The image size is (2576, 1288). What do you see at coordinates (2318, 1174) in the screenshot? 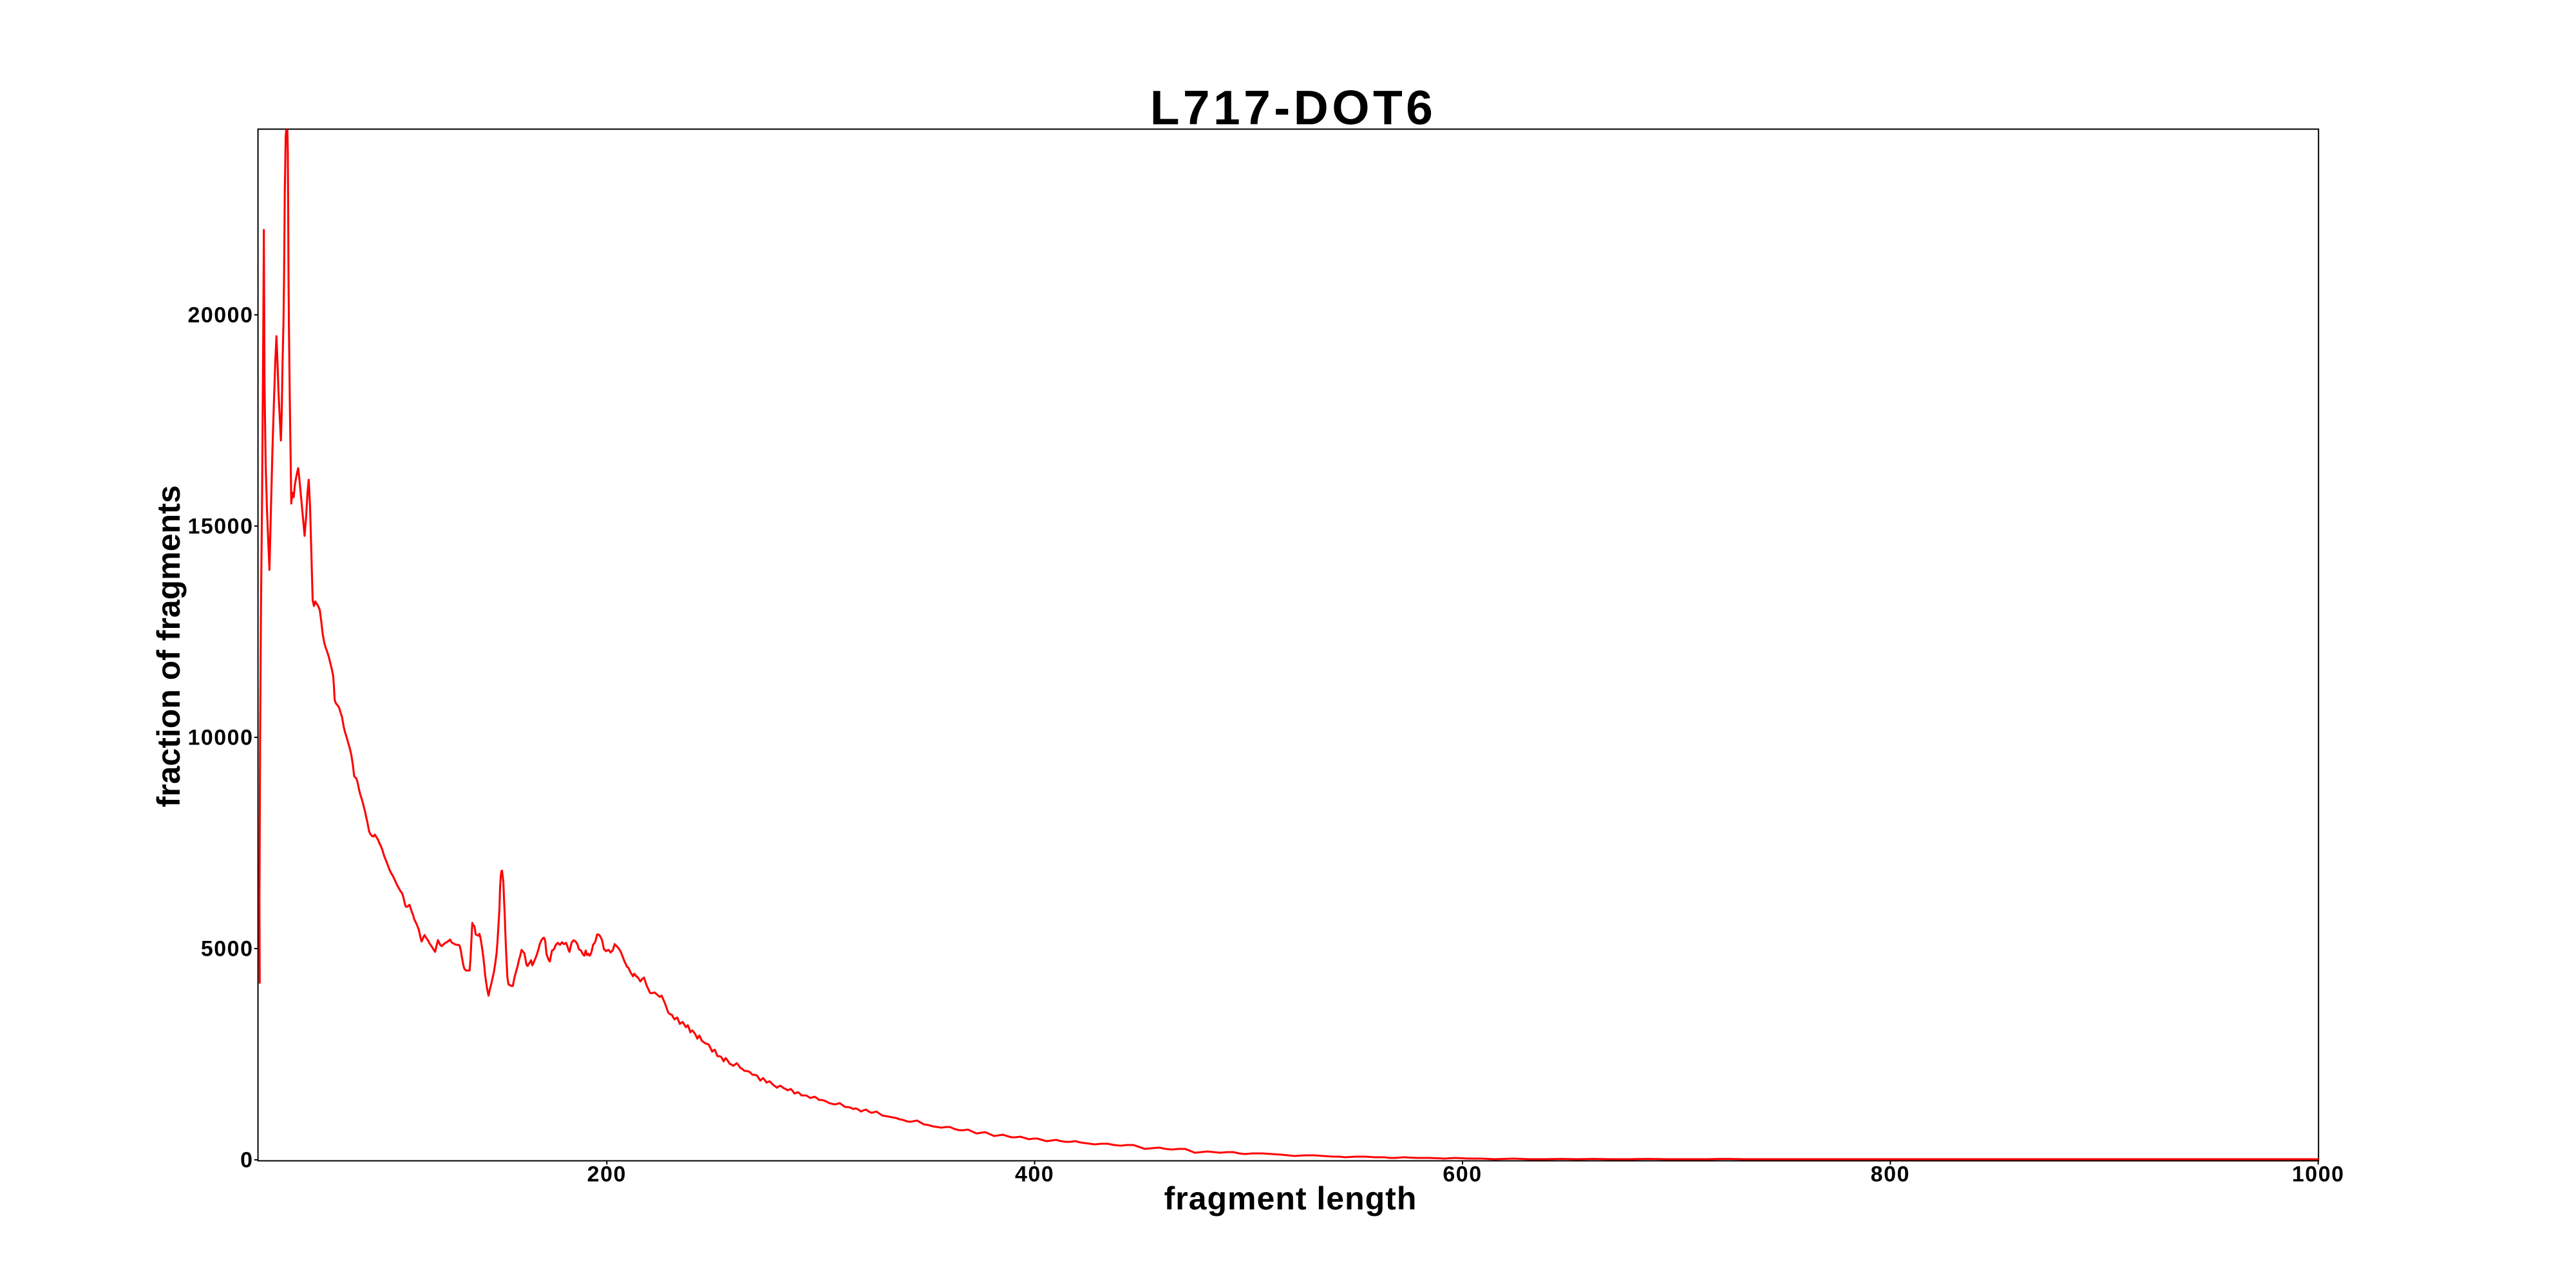
I see `svg-text: 1000` at bounding box center [2318, 1174].